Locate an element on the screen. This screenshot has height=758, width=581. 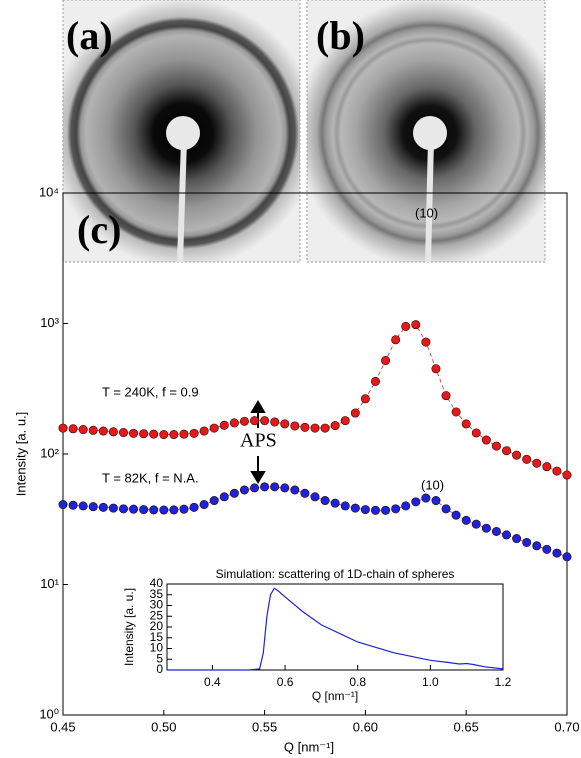
x-tick-label: 0.8 is located at coordinates (357, 682).